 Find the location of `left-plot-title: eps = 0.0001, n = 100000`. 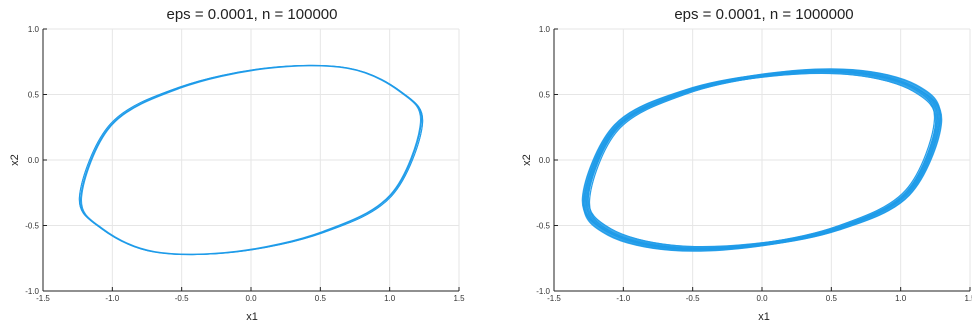

left-plot-title: eps = 0.0001, n = 100000 is located at coordinates (252, 14).